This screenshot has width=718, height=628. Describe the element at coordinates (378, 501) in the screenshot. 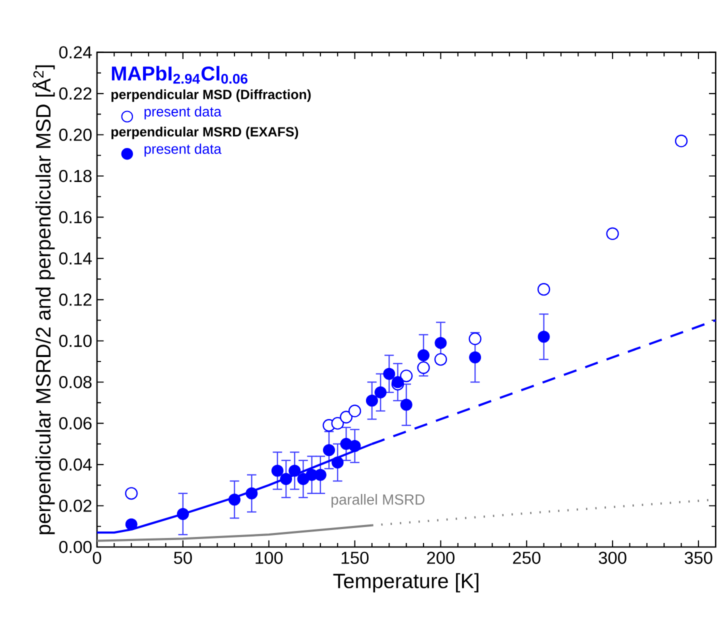

I see `annotation: parallel MSRD` at that location.